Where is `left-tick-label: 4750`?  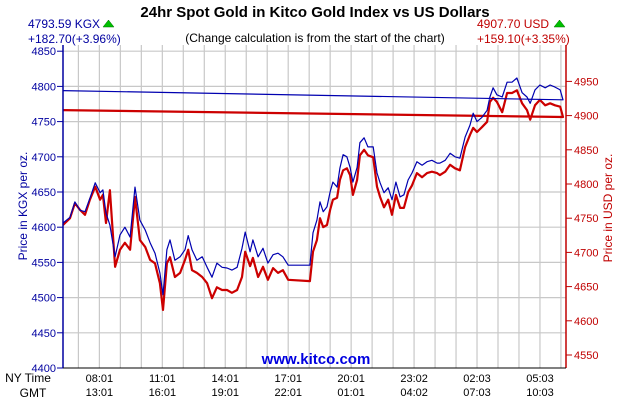
left-tick-label: 4750 is located at coordinates (44, 123).